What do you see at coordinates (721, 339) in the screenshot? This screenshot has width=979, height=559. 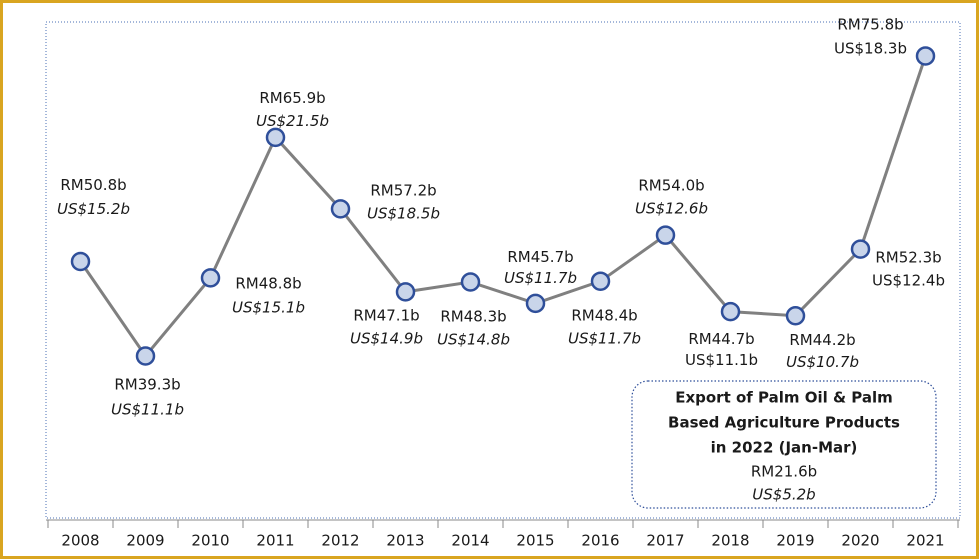 I see `value-label: RM44.7b` at bounding box center [721, 339].